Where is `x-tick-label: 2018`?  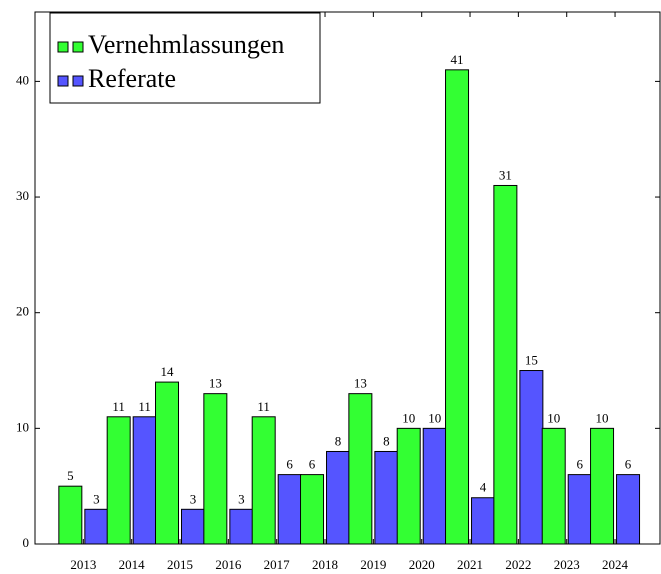 x-tick-label: 2018 is located at coordinates (325, 564).